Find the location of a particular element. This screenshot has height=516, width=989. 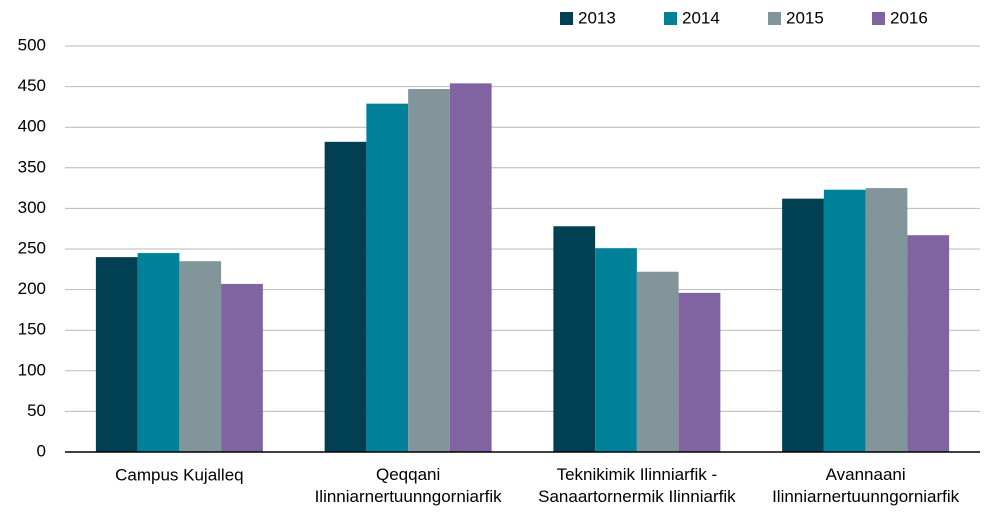

y-tick-label: 50 is located at coordinates (36, 410).